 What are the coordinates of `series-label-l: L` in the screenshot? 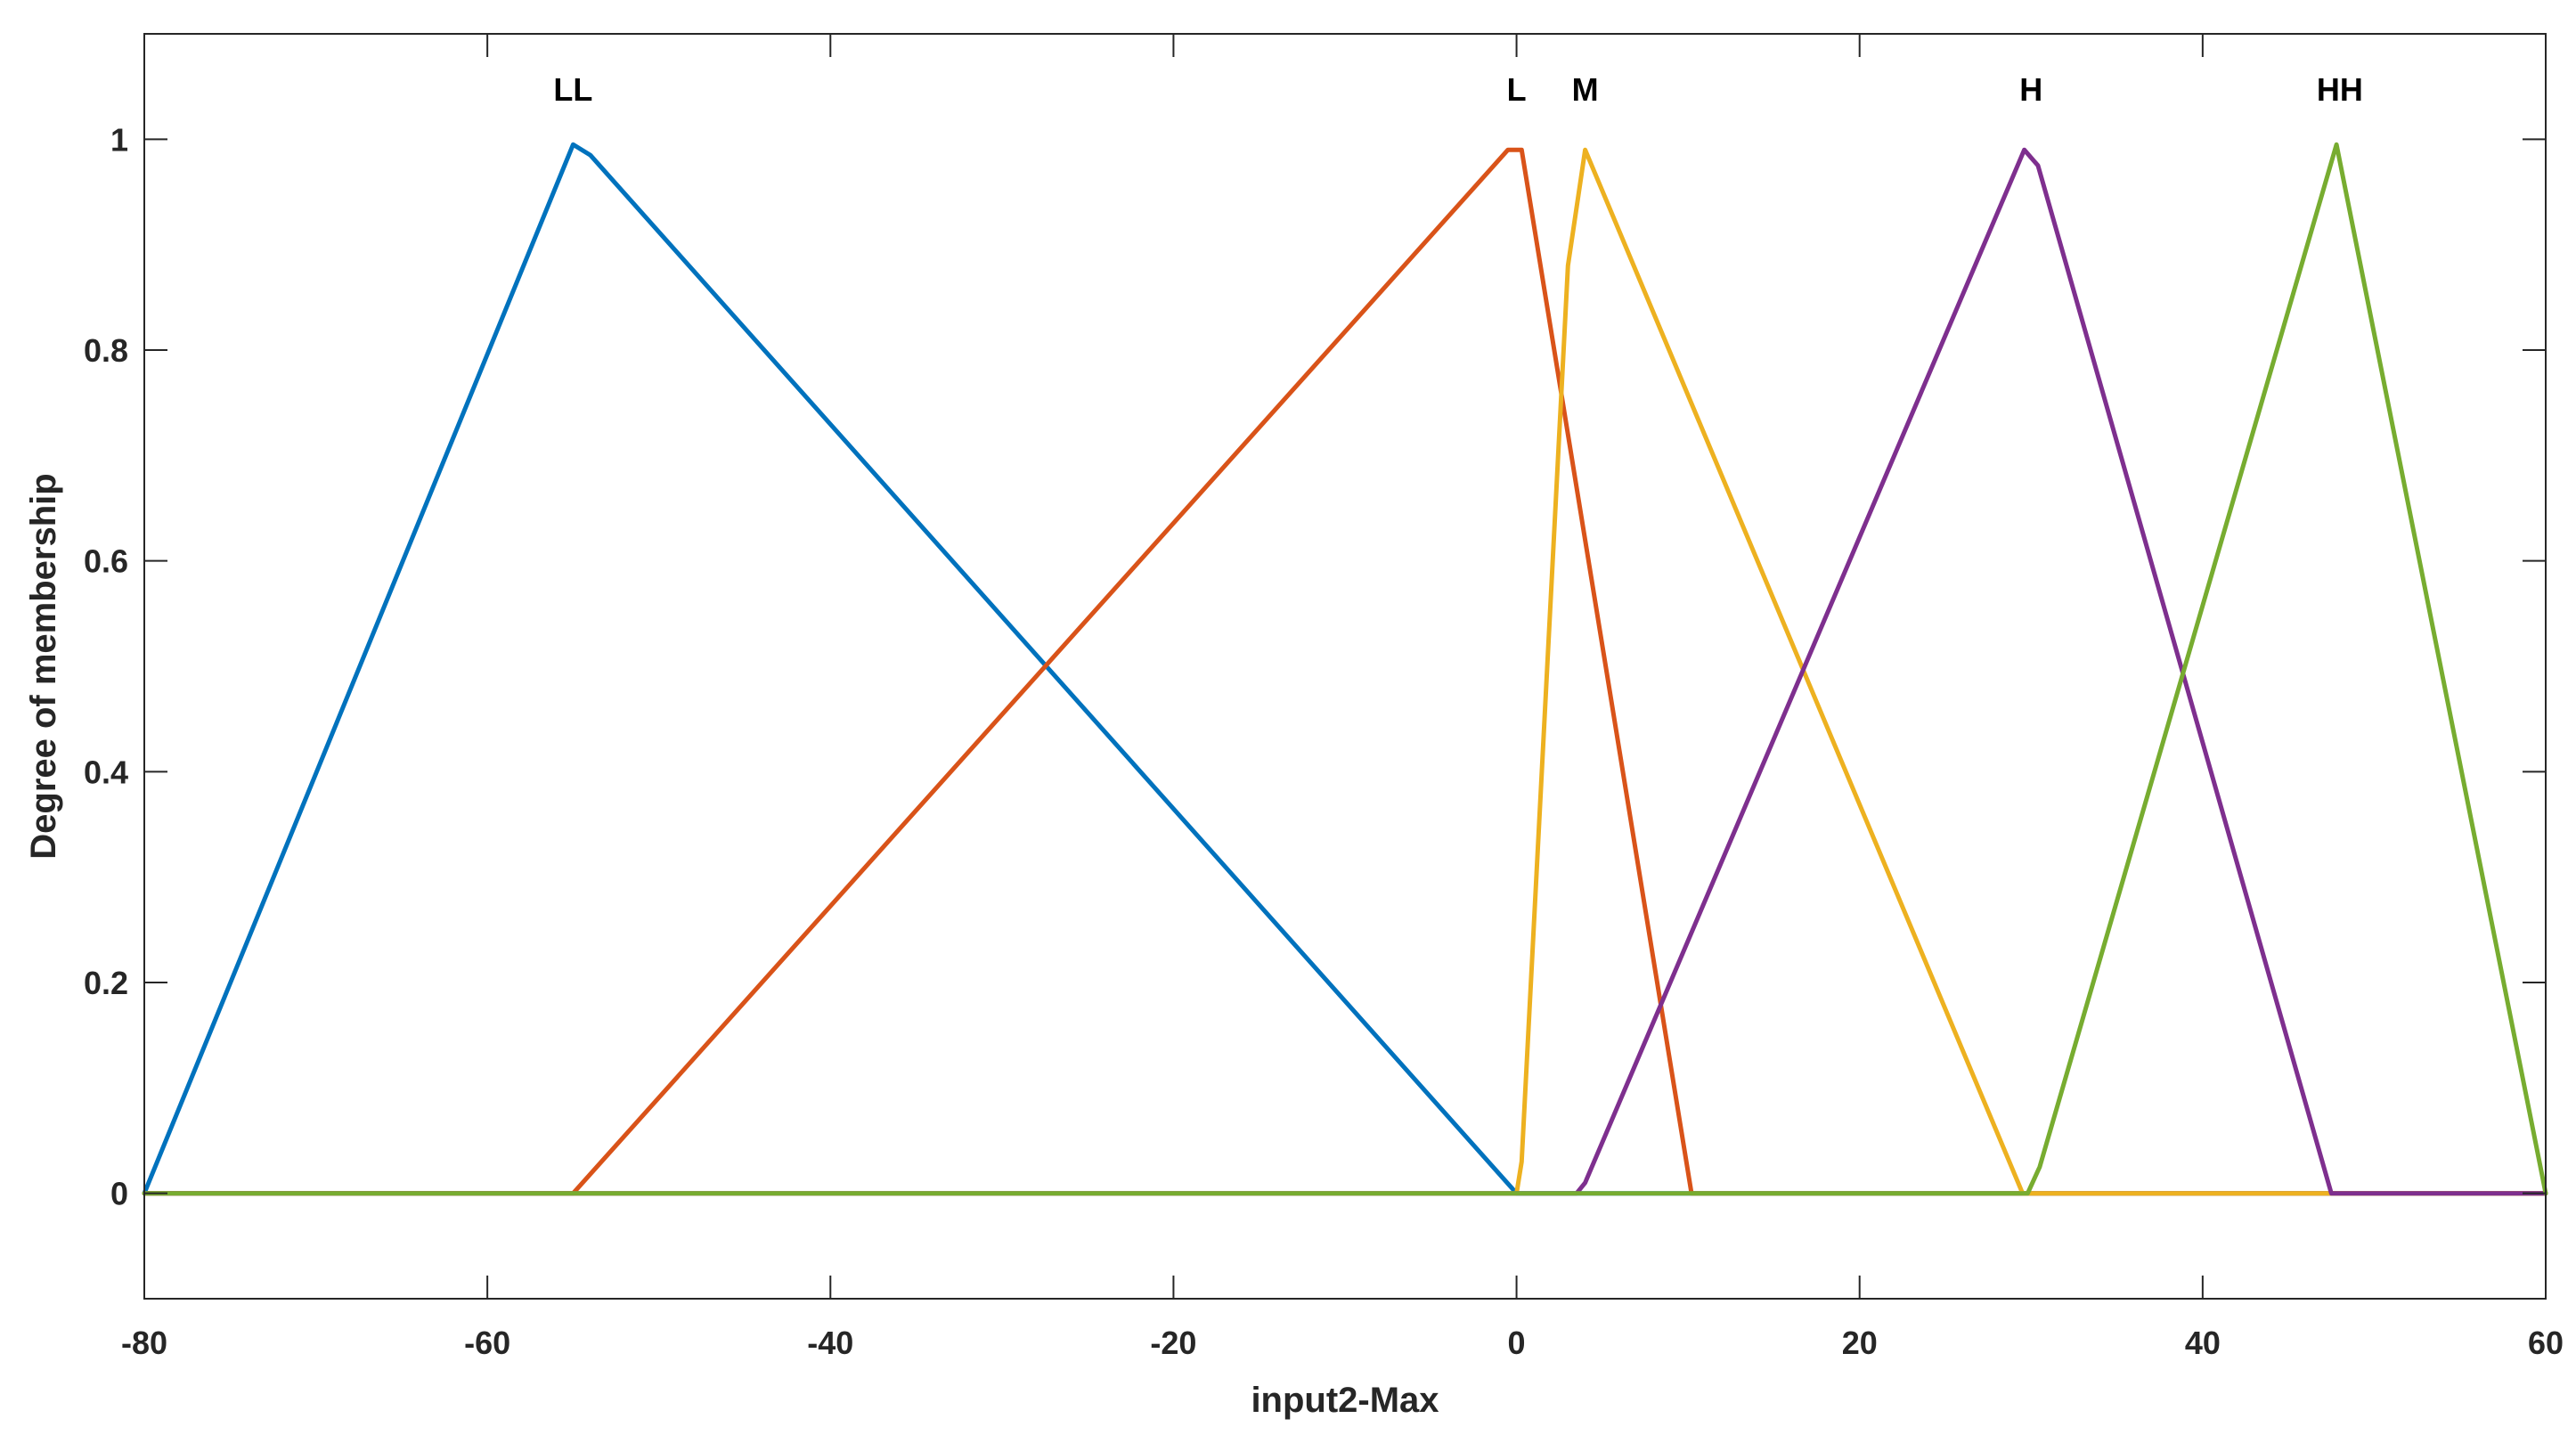 It's located at (1517, 89).